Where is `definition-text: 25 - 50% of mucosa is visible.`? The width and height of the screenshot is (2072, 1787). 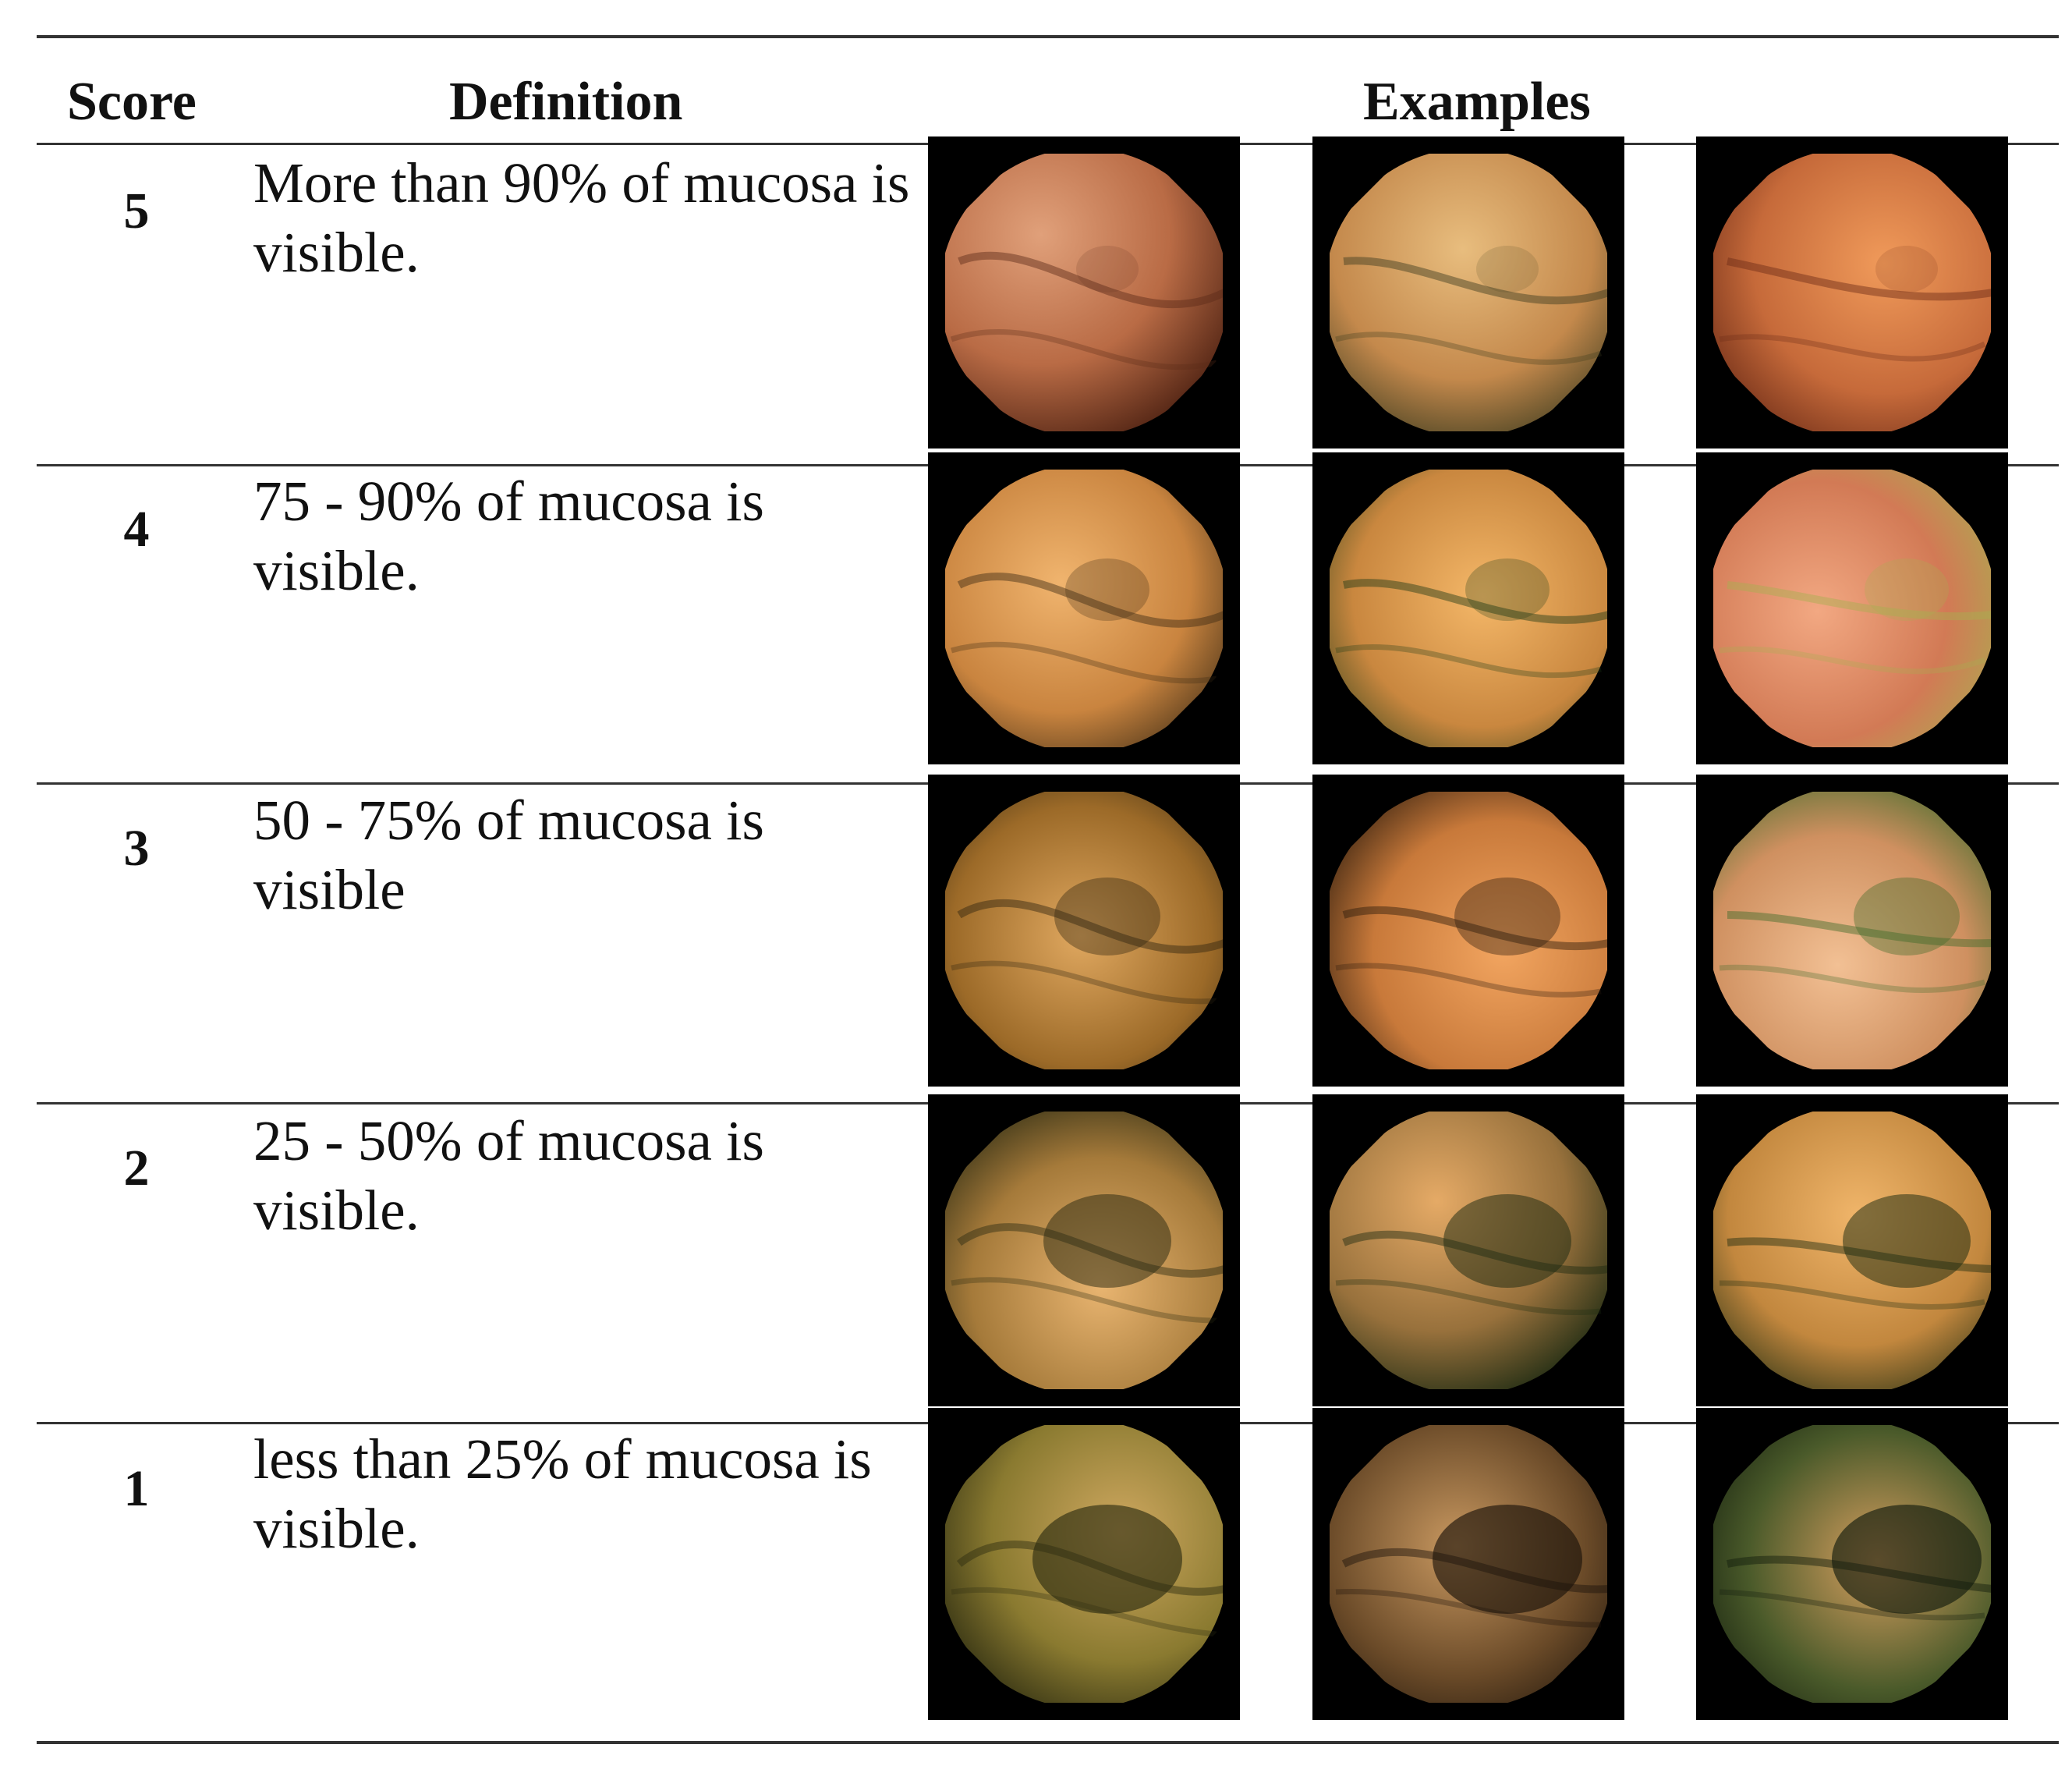
definition-text: 25 - 50% of mucosa is visible. is located at coordinates (508, 1175).